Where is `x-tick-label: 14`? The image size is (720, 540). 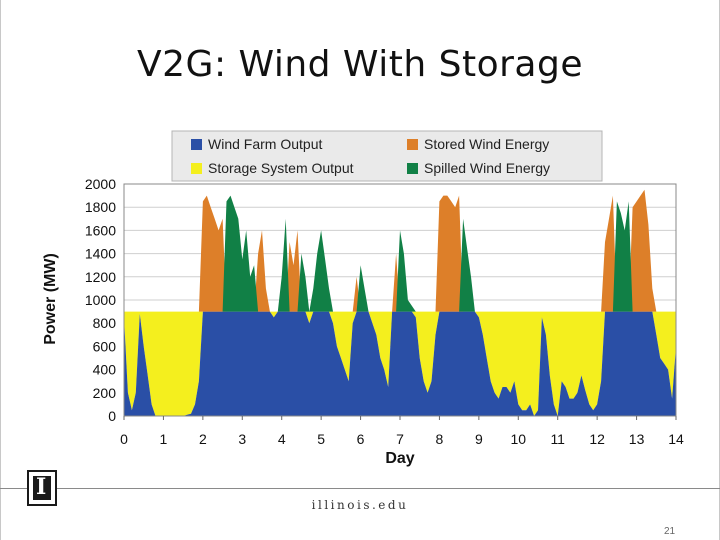
x-tick-label: 14 is located at coordinates (676, 439).